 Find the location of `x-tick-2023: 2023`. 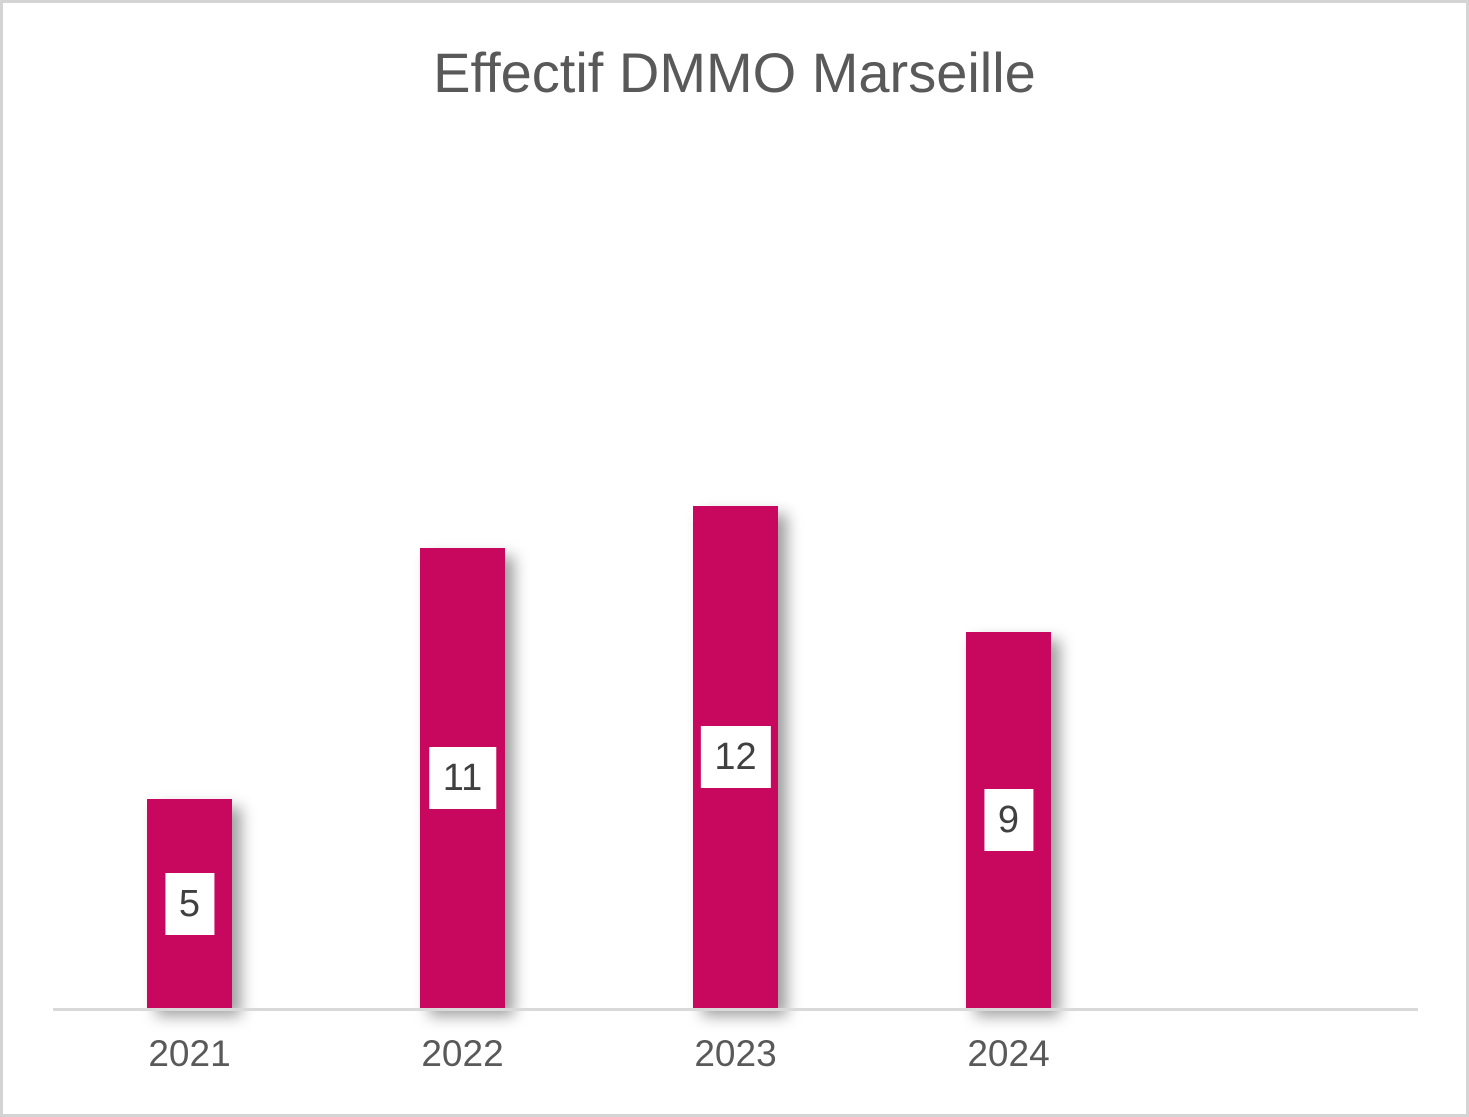

x-tick-2023: 2023 is located at coordinates (735, 1053).